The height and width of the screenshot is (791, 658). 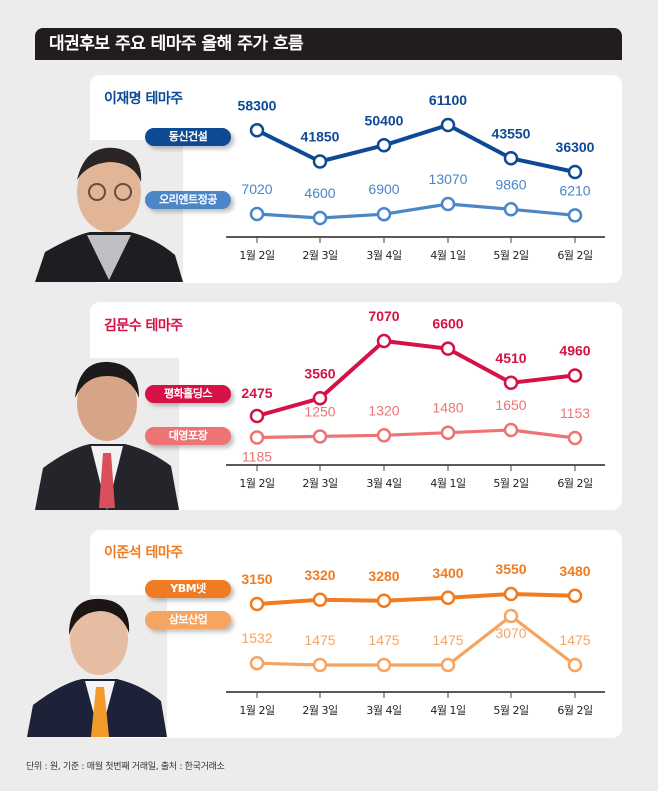 I want to click on data-label: 9860, so click(x=510, y=184).